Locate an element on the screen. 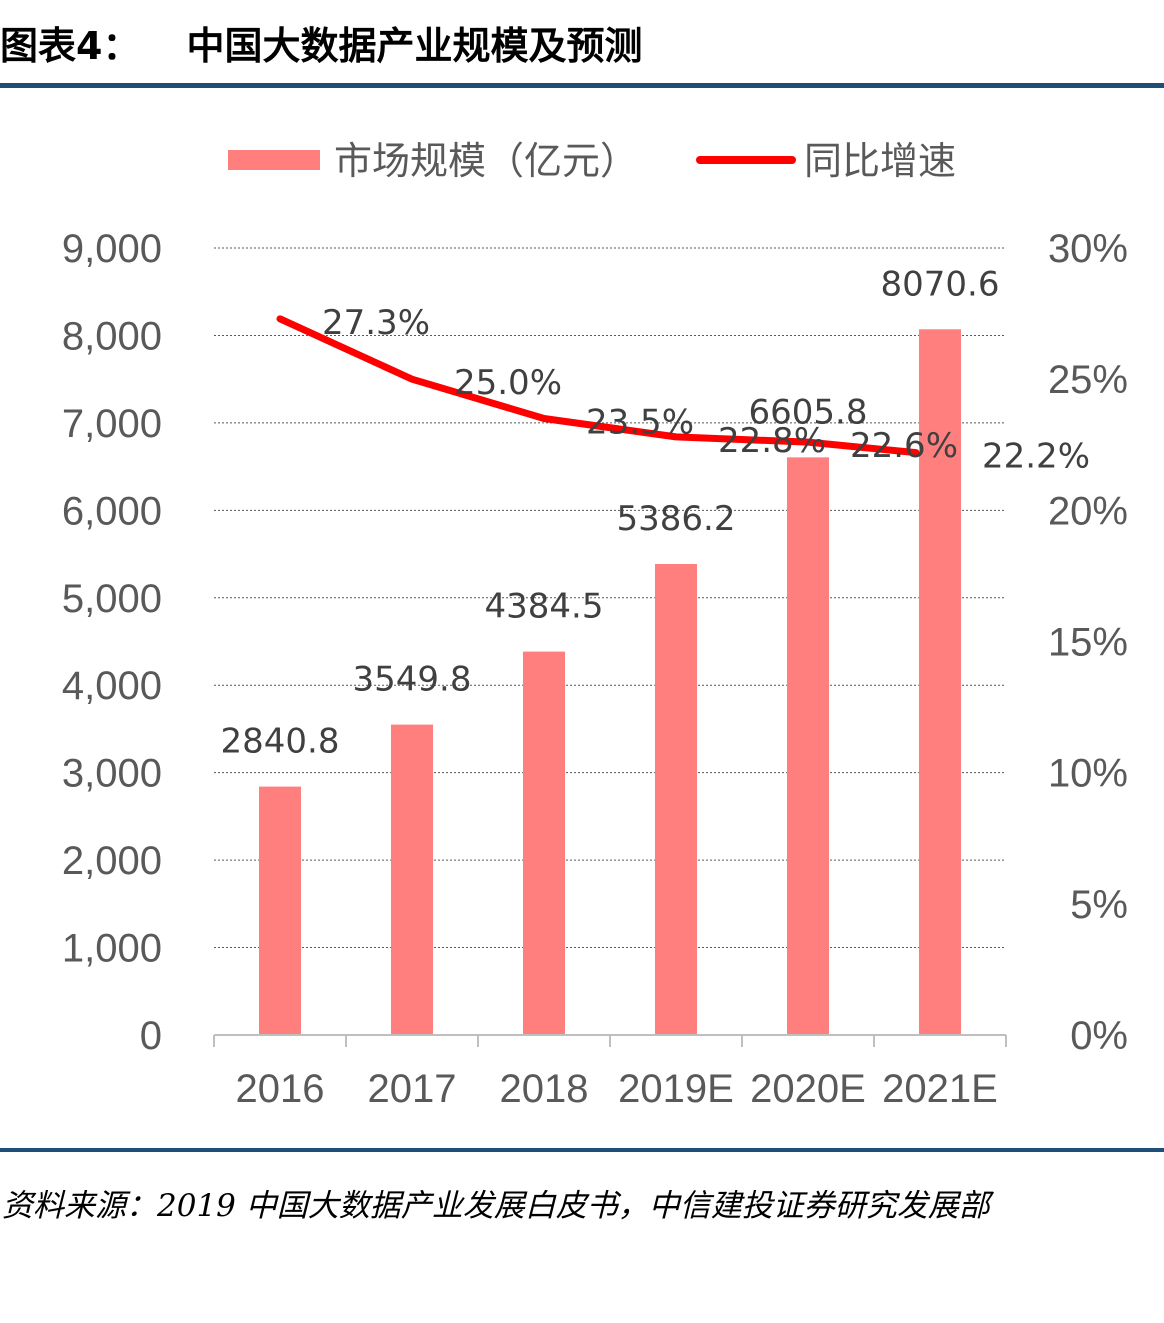  y-left-tick-label: 1,000 is located at coordinates (112, 949).